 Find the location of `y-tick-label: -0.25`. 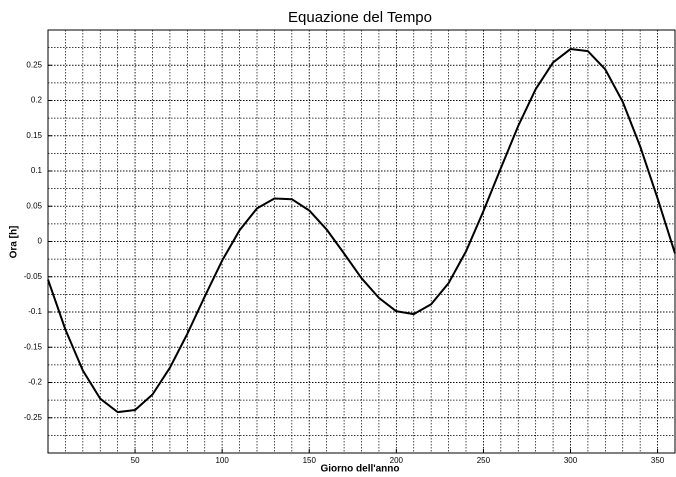

y-tick-label: -0.25 is located at coordinates (33, 417).